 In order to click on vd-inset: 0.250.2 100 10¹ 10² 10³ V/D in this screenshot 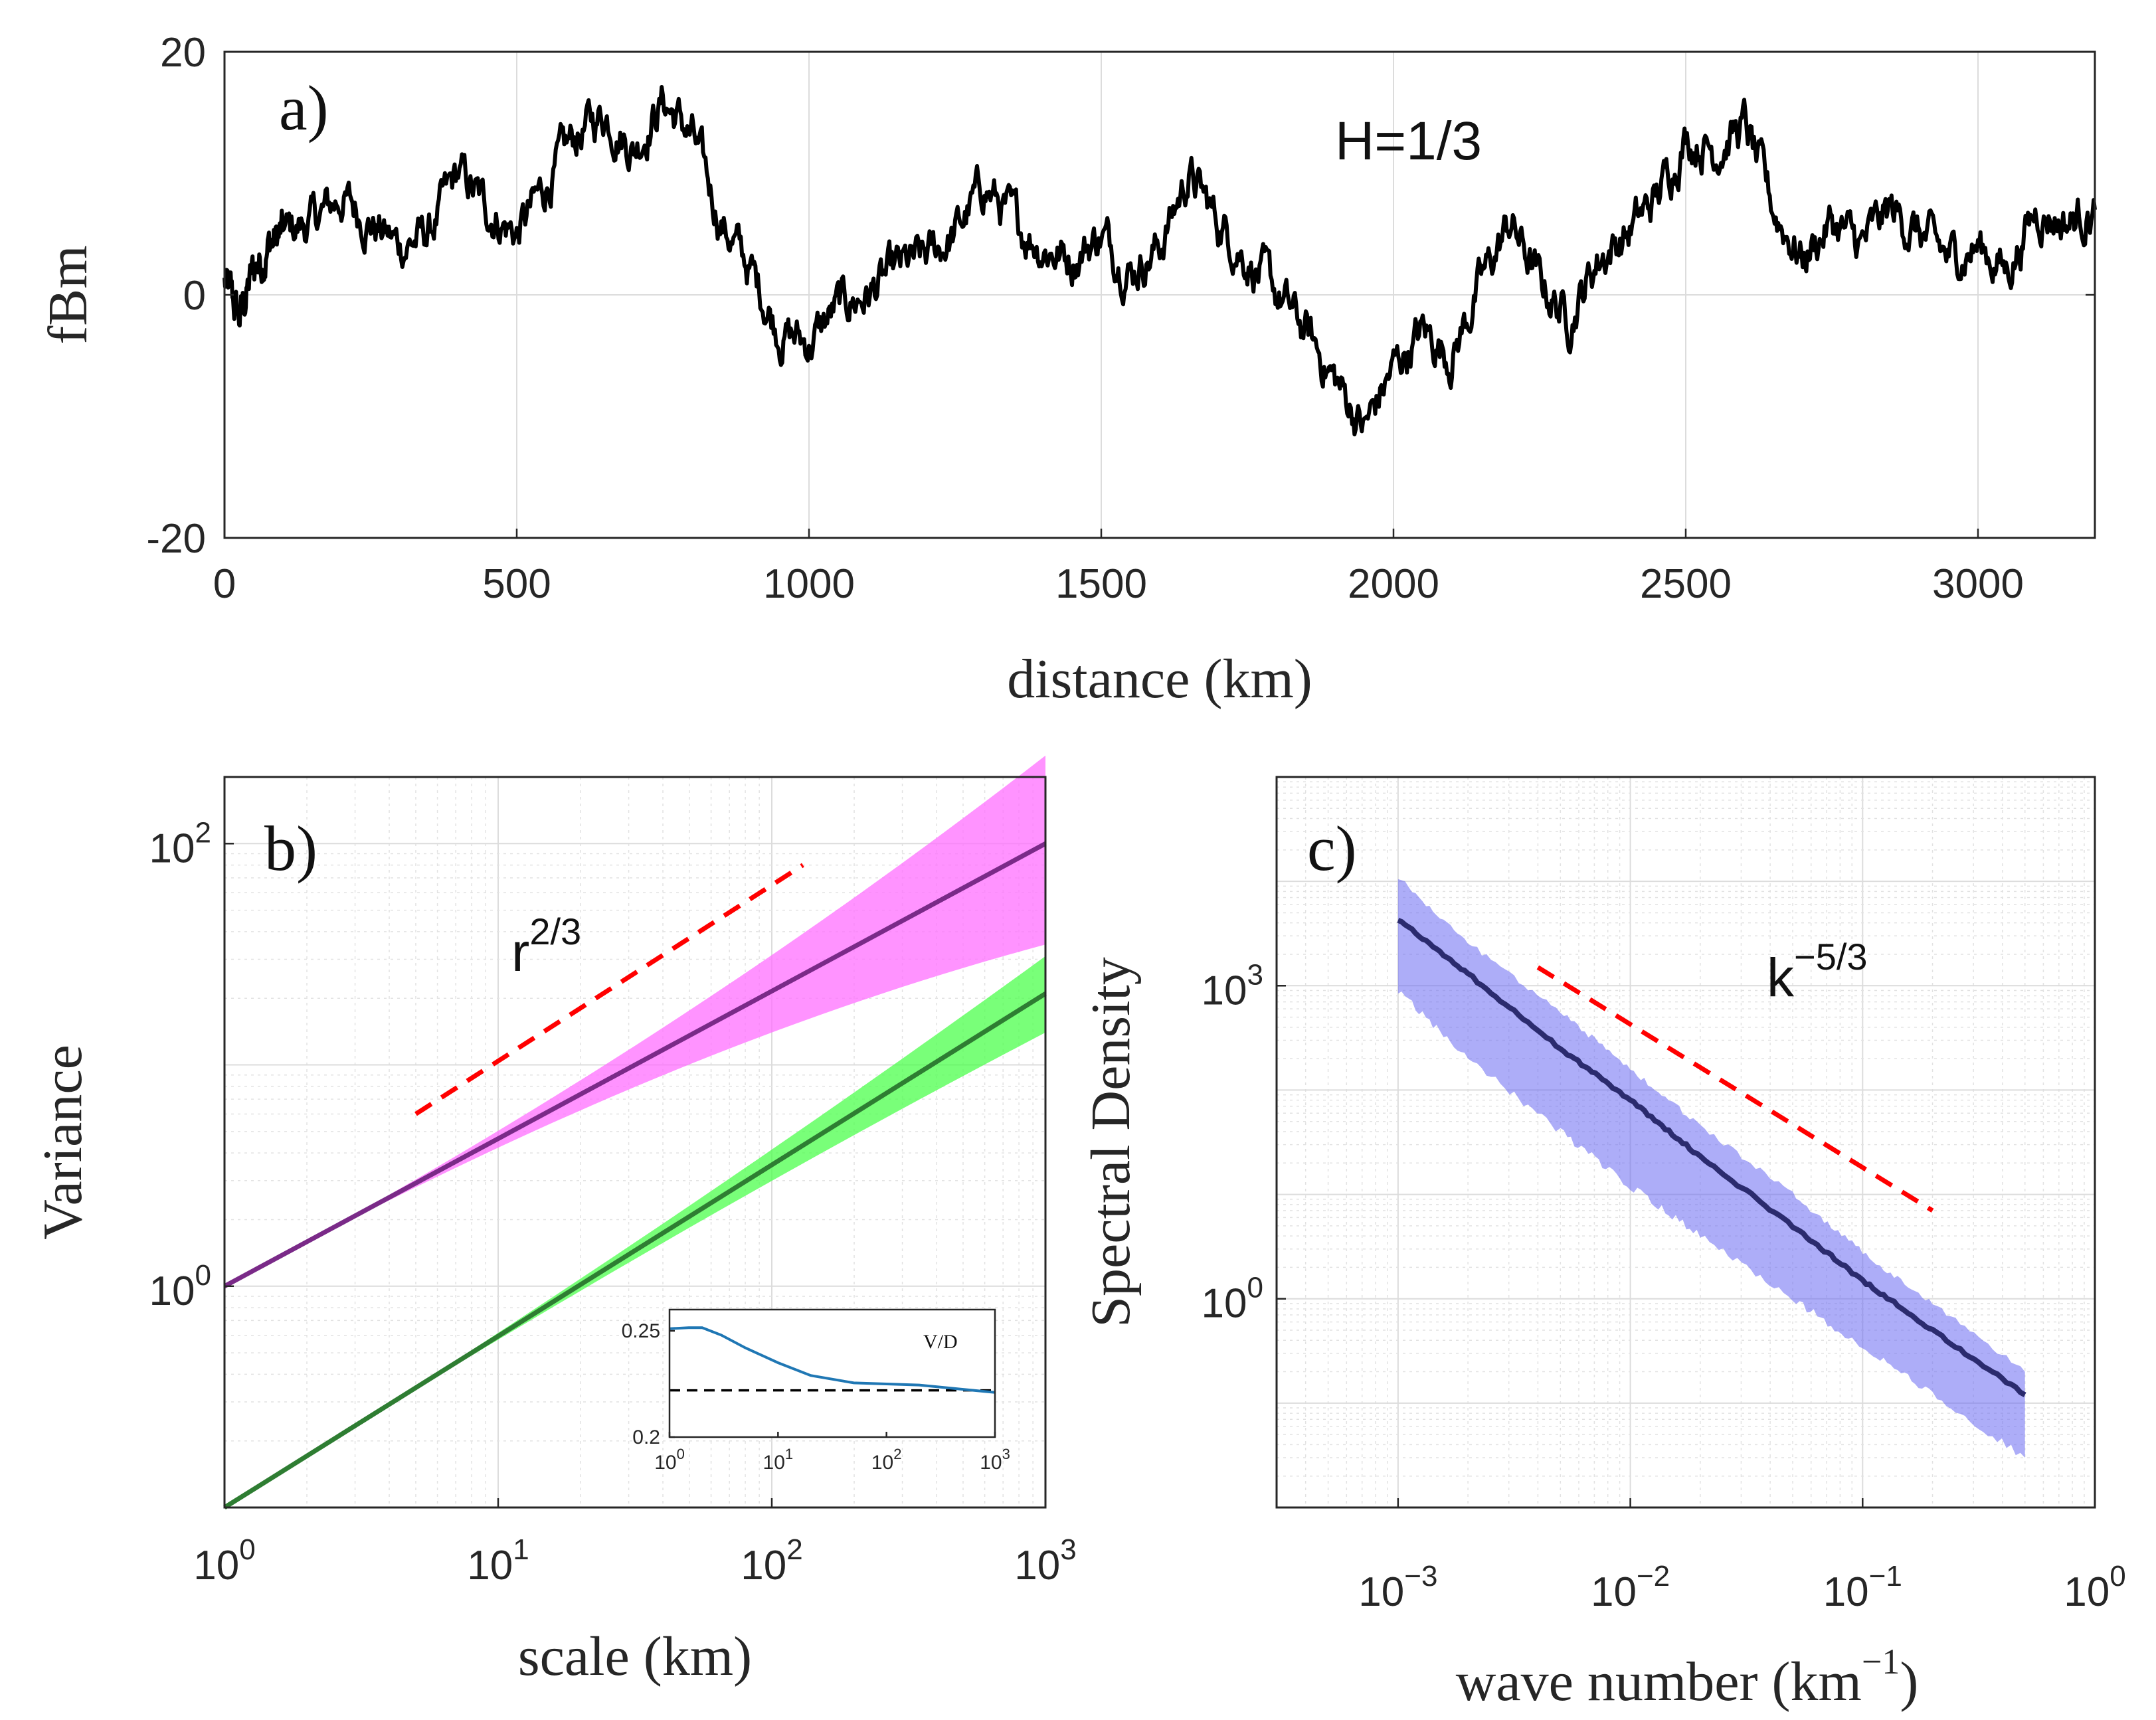, I will do `click(816, 1391)`.